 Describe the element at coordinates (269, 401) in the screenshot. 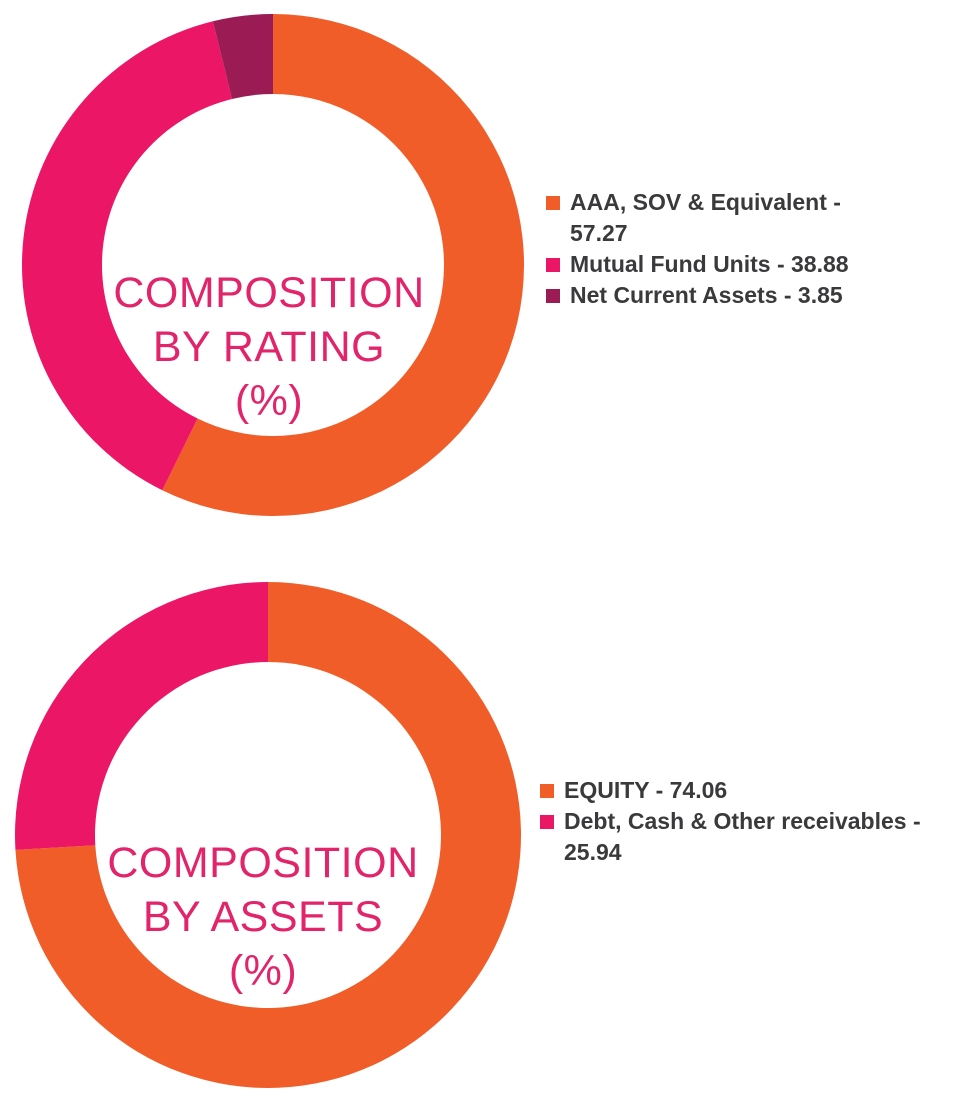

I see `rating-title-line-3: (%)` at that location.